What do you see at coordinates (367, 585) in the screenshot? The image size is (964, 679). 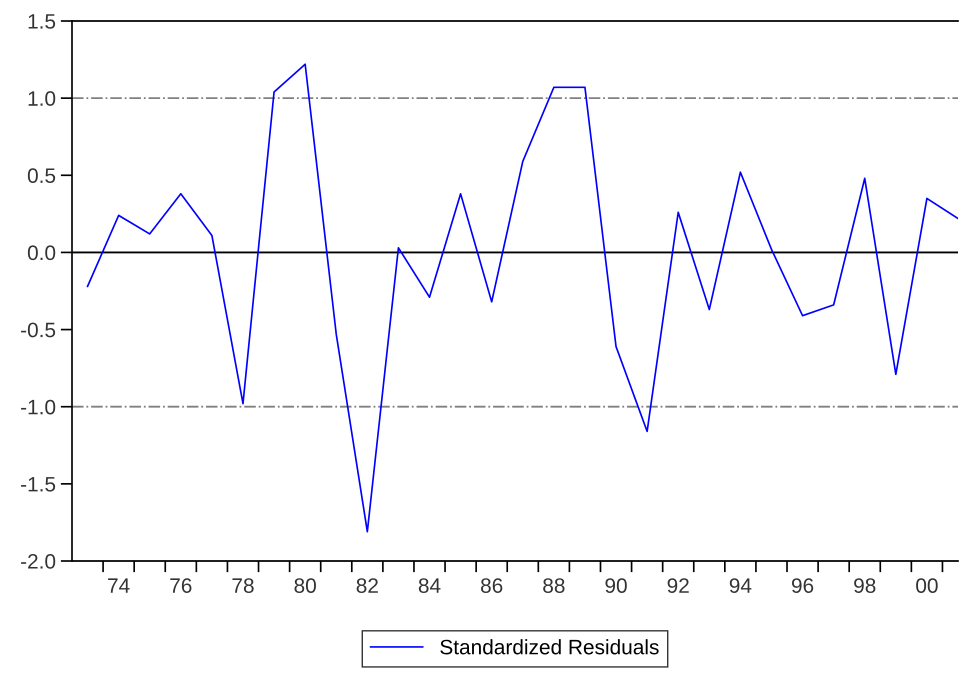 I see `x-tick-label: 82` at bounding box center [367, 585].